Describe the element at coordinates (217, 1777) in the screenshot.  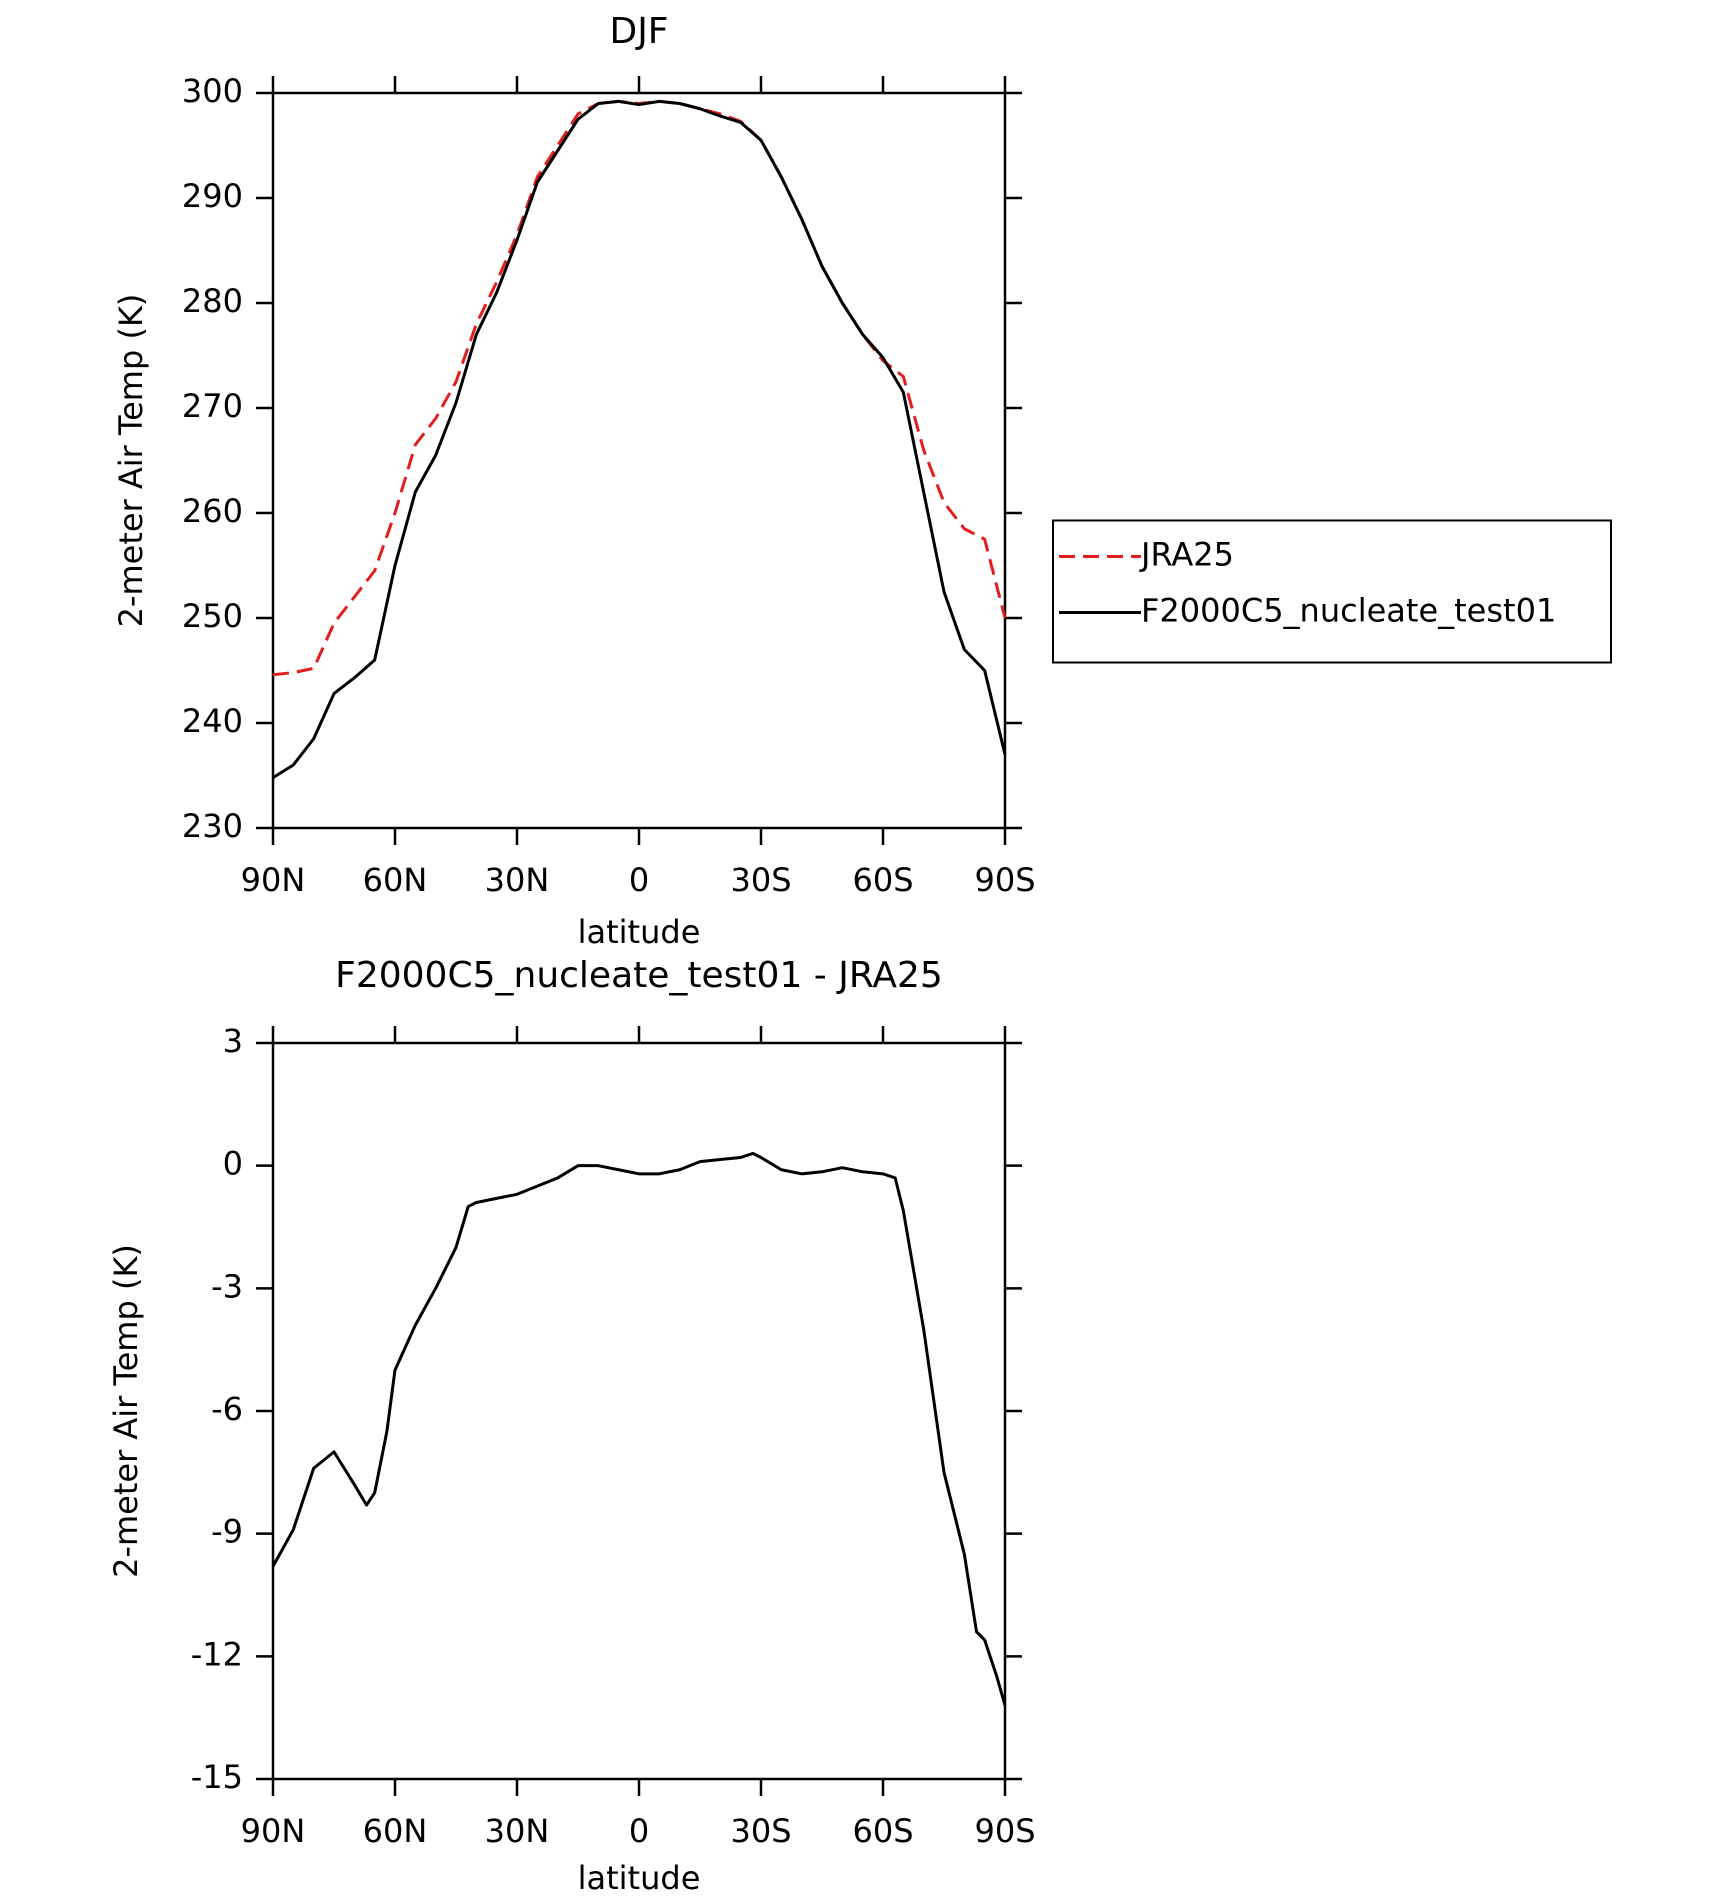
I see `y-tick-label: -15` at that location.